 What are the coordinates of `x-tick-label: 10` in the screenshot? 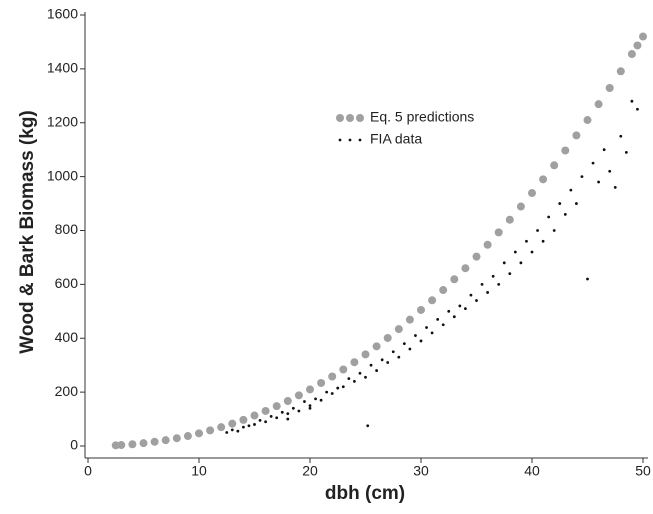 It's located at (199, 471).